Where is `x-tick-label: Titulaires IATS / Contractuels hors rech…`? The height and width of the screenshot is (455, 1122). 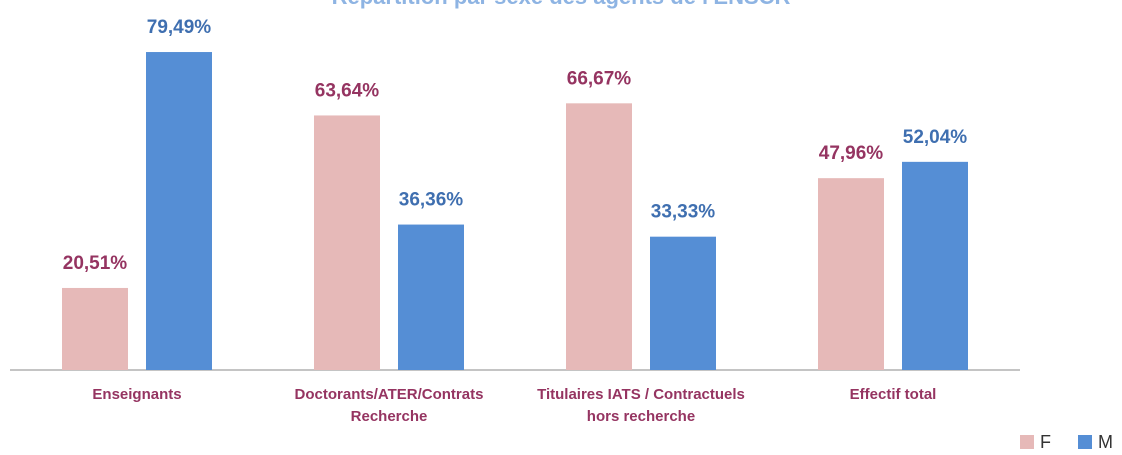
x-tick-label: Titulaires IATS / Contractuels hors rech… is located at coordinates (641, 405).